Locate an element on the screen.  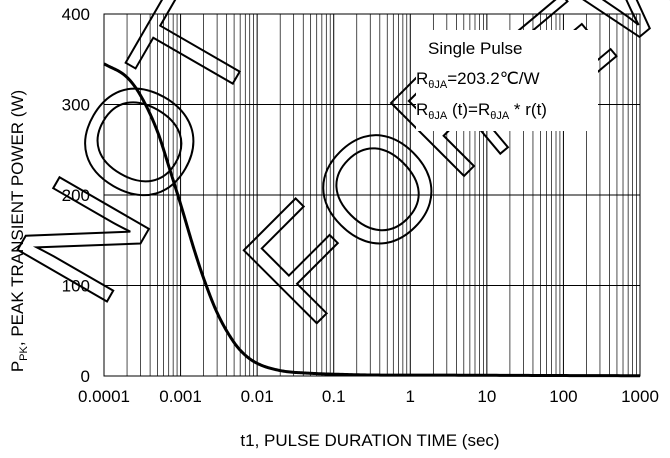
y-tick-label: 300 is located at coordinates (76, 105).